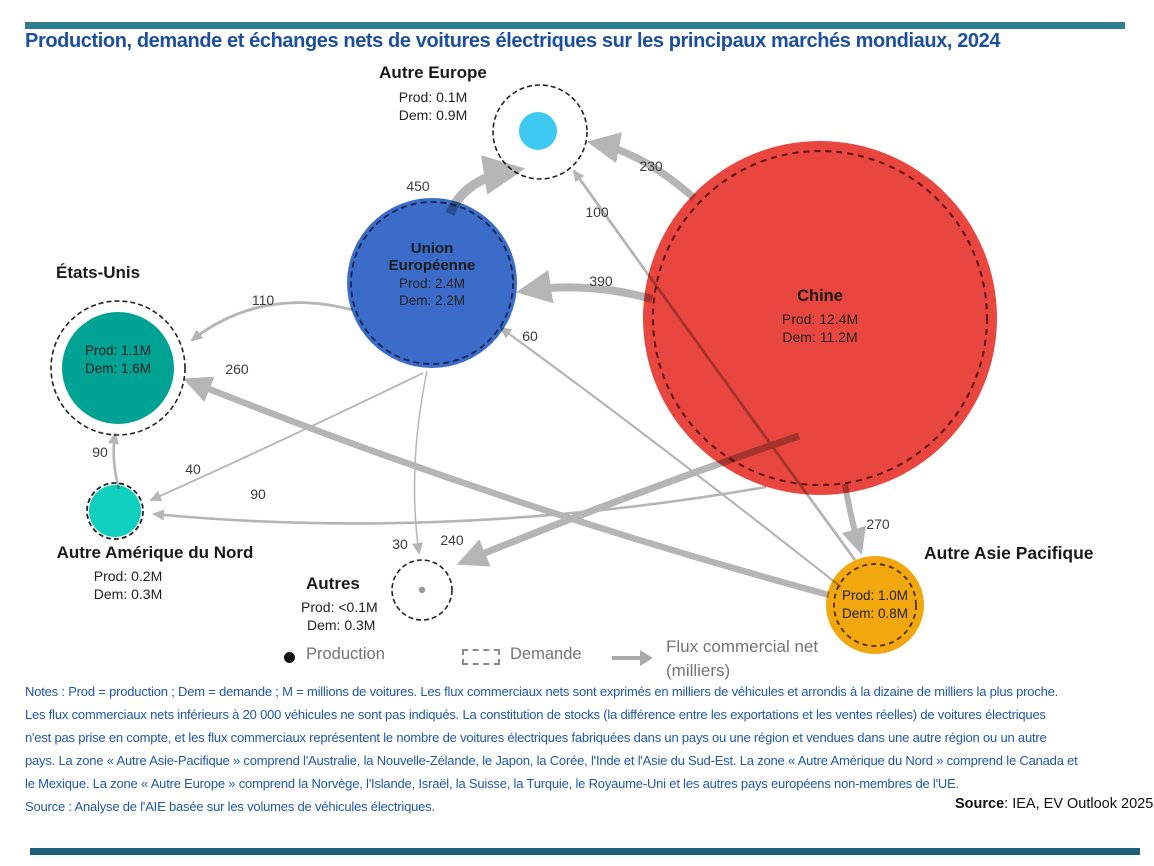 Image resolution: width=1154 pixels, height=866 pixels. I want to click on flow-label-100: 100, so click(597, 212).